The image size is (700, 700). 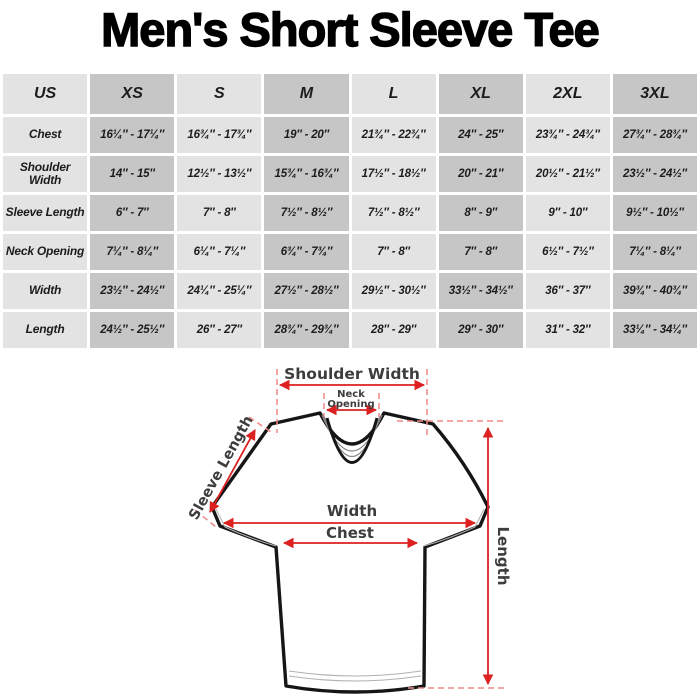 I want to click on size-cell: 16¾″ - 17¾″, so click(x=219, y=135).